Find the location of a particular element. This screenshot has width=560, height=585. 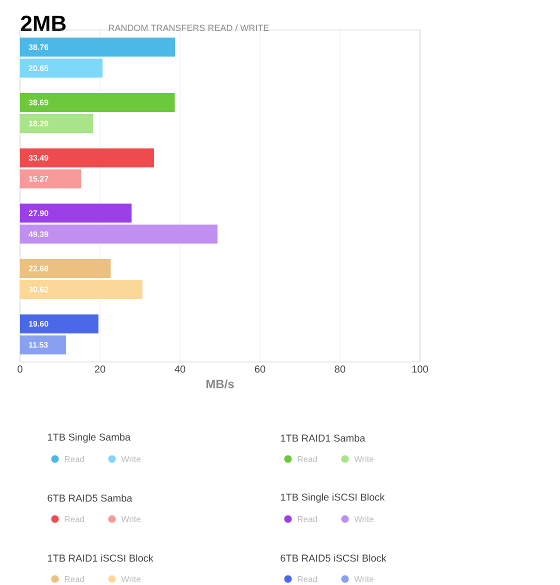

chart-title: 2MB is located at coordinates (43, 23).